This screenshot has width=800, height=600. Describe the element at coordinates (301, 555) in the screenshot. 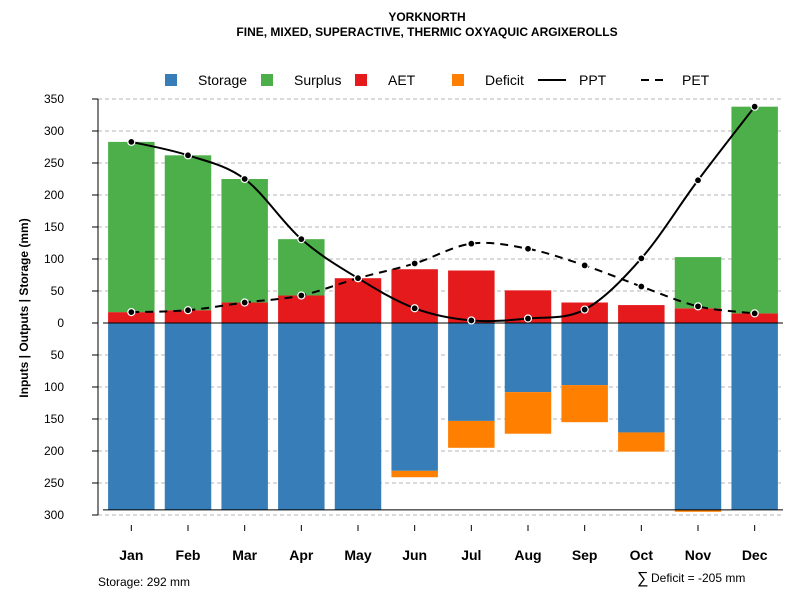

I see `x-tick-label: Apr` at that location.